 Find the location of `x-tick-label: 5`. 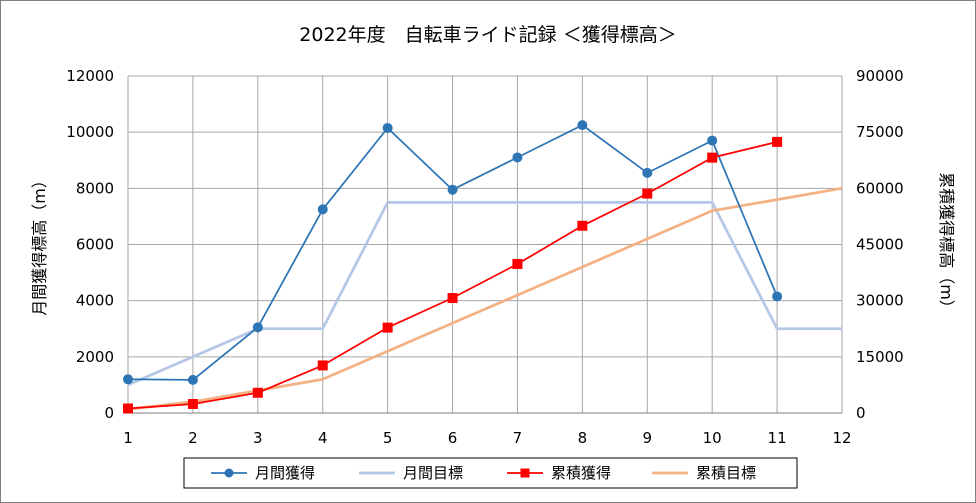

x-tick-label: 5 is located at coordinates (388, 438).